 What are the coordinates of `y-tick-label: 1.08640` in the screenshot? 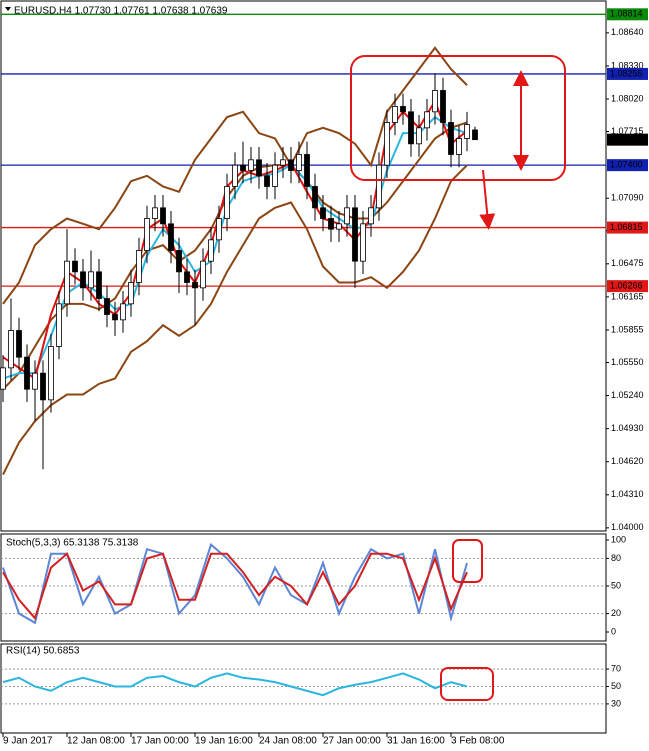 It's located at (627, 32).